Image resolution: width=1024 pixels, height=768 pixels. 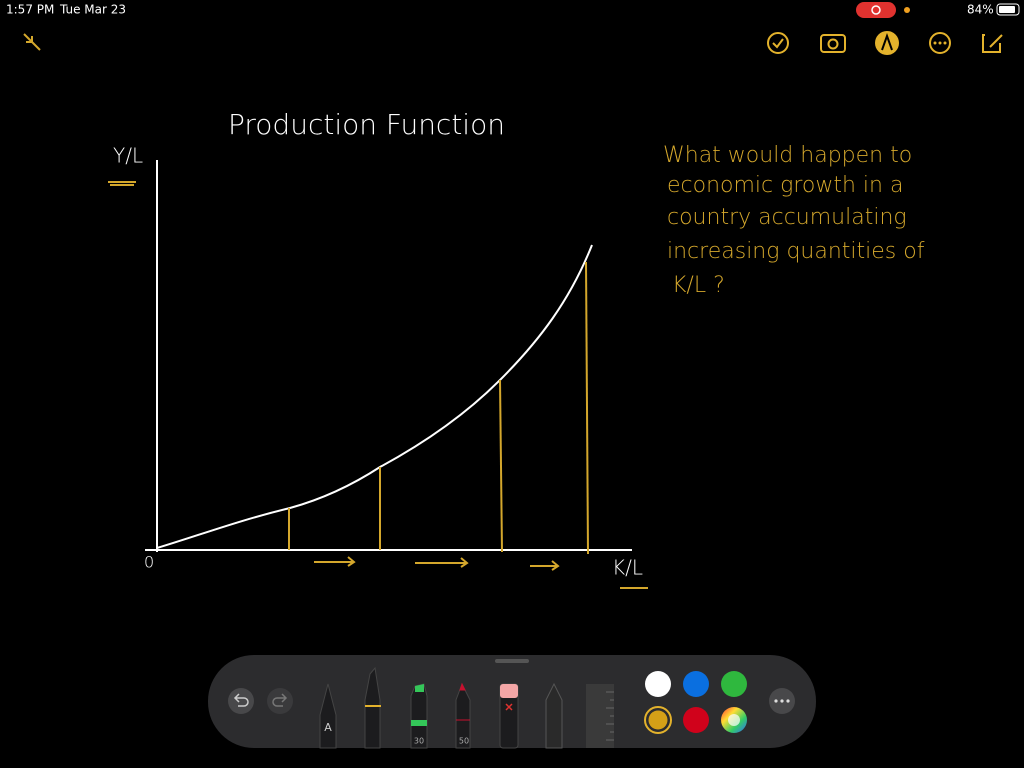 I want to click on collapse-button, so click(x=32, y=42).